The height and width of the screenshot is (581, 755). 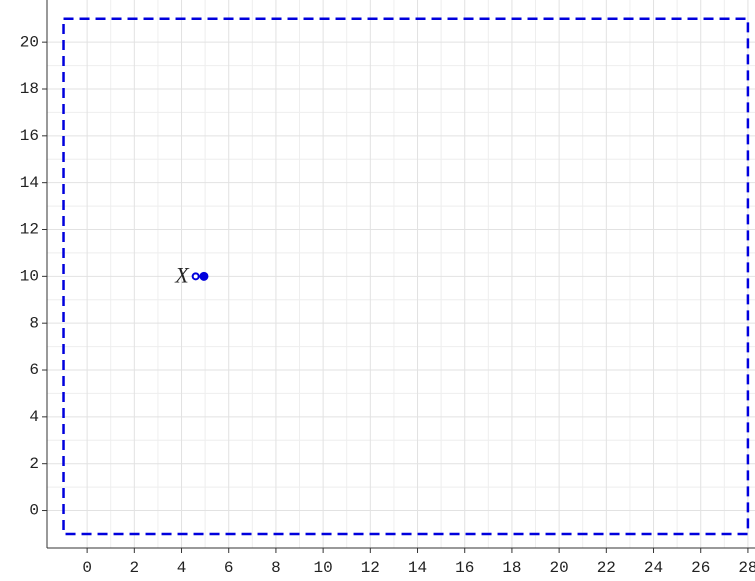 I want to click on x-tick-label: 2, so click(x=135, y=568).